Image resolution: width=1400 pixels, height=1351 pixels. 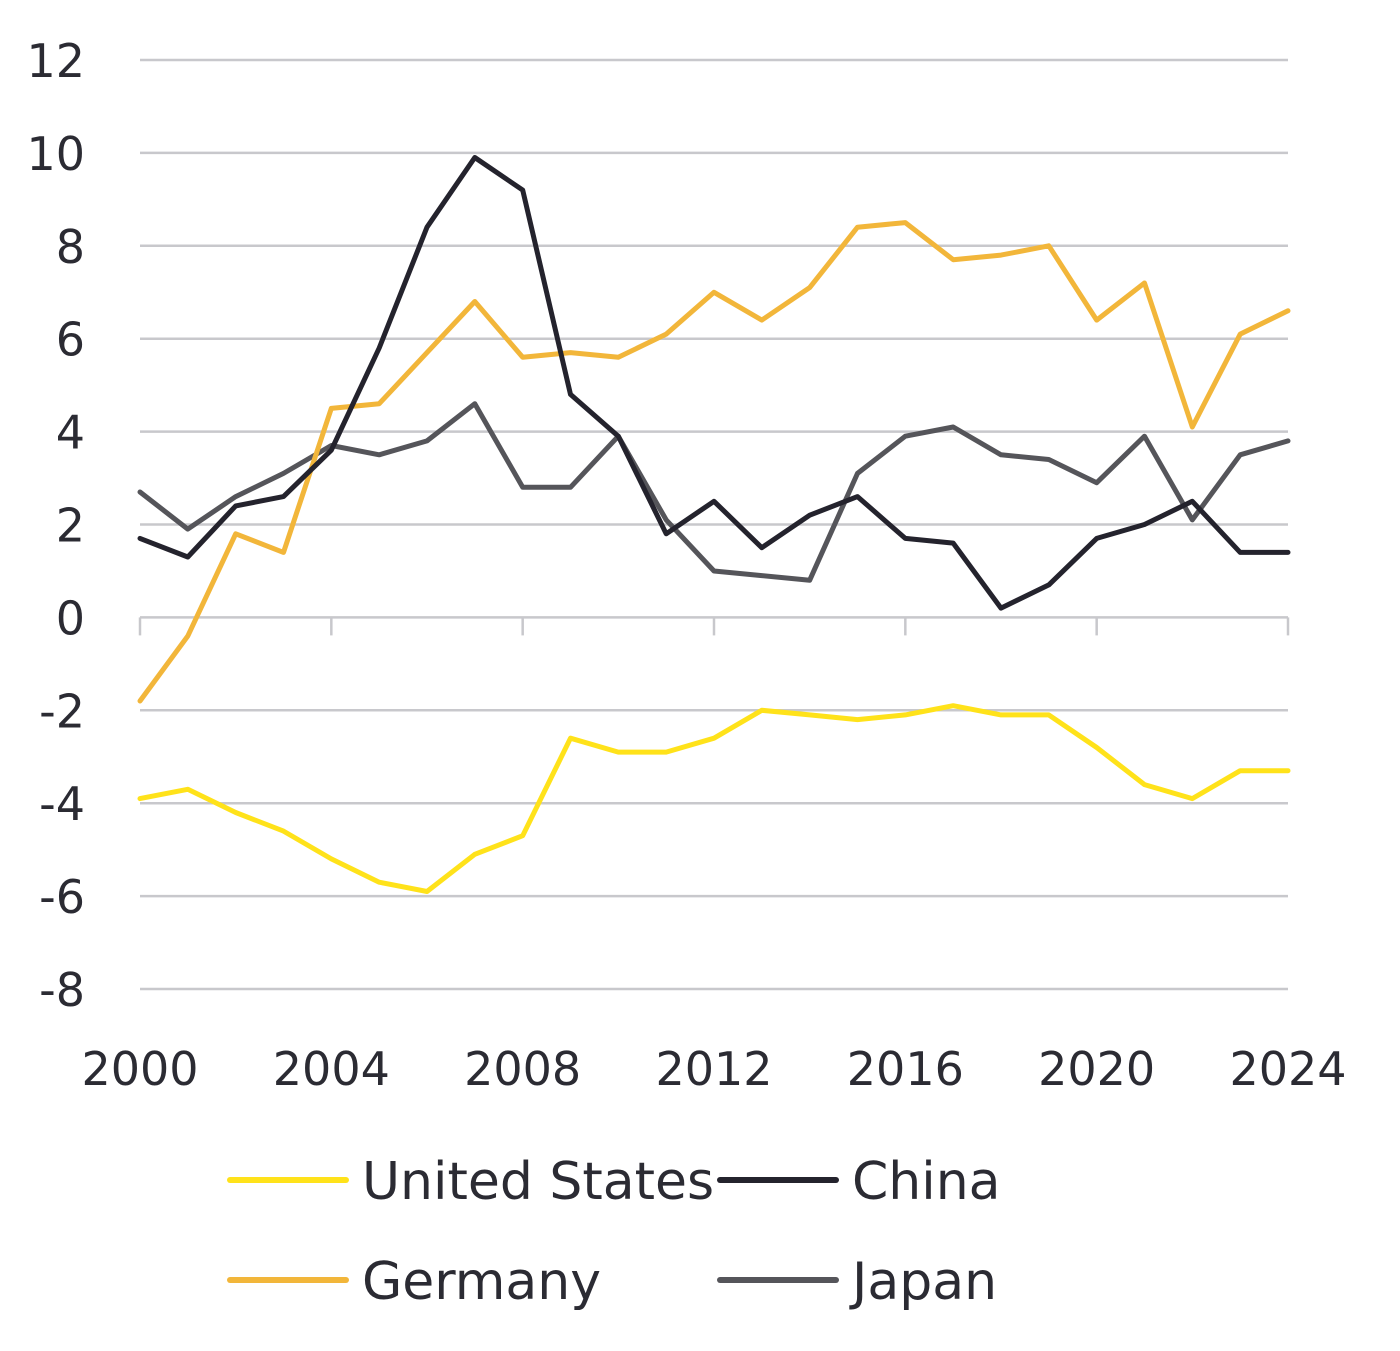 I want to click on x-tick-label: 2020, so click(x=1096, y=1069).